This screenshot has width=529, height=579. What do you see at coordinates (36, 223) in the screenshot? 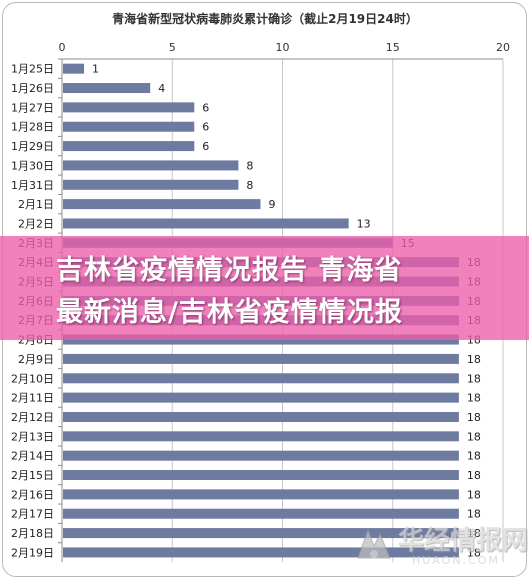
I see `category-label: 2月2日` at bounding box center [36, 223].